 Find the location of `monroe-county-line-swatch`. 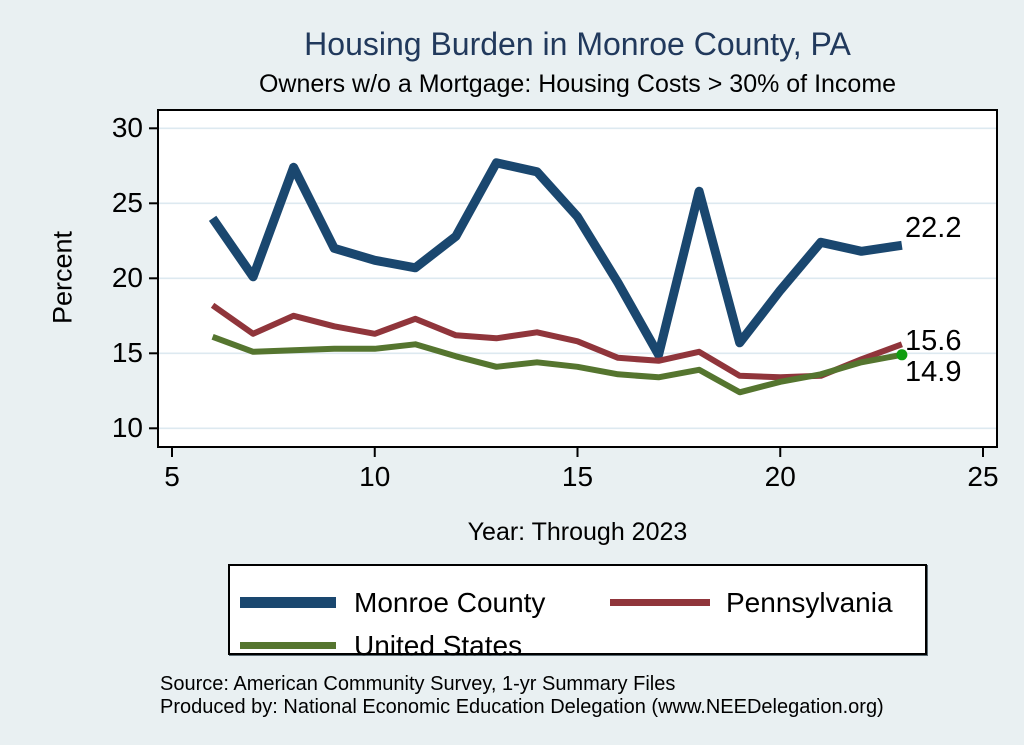

monroe-county-line-swatch is located at coordinates (288, 602).